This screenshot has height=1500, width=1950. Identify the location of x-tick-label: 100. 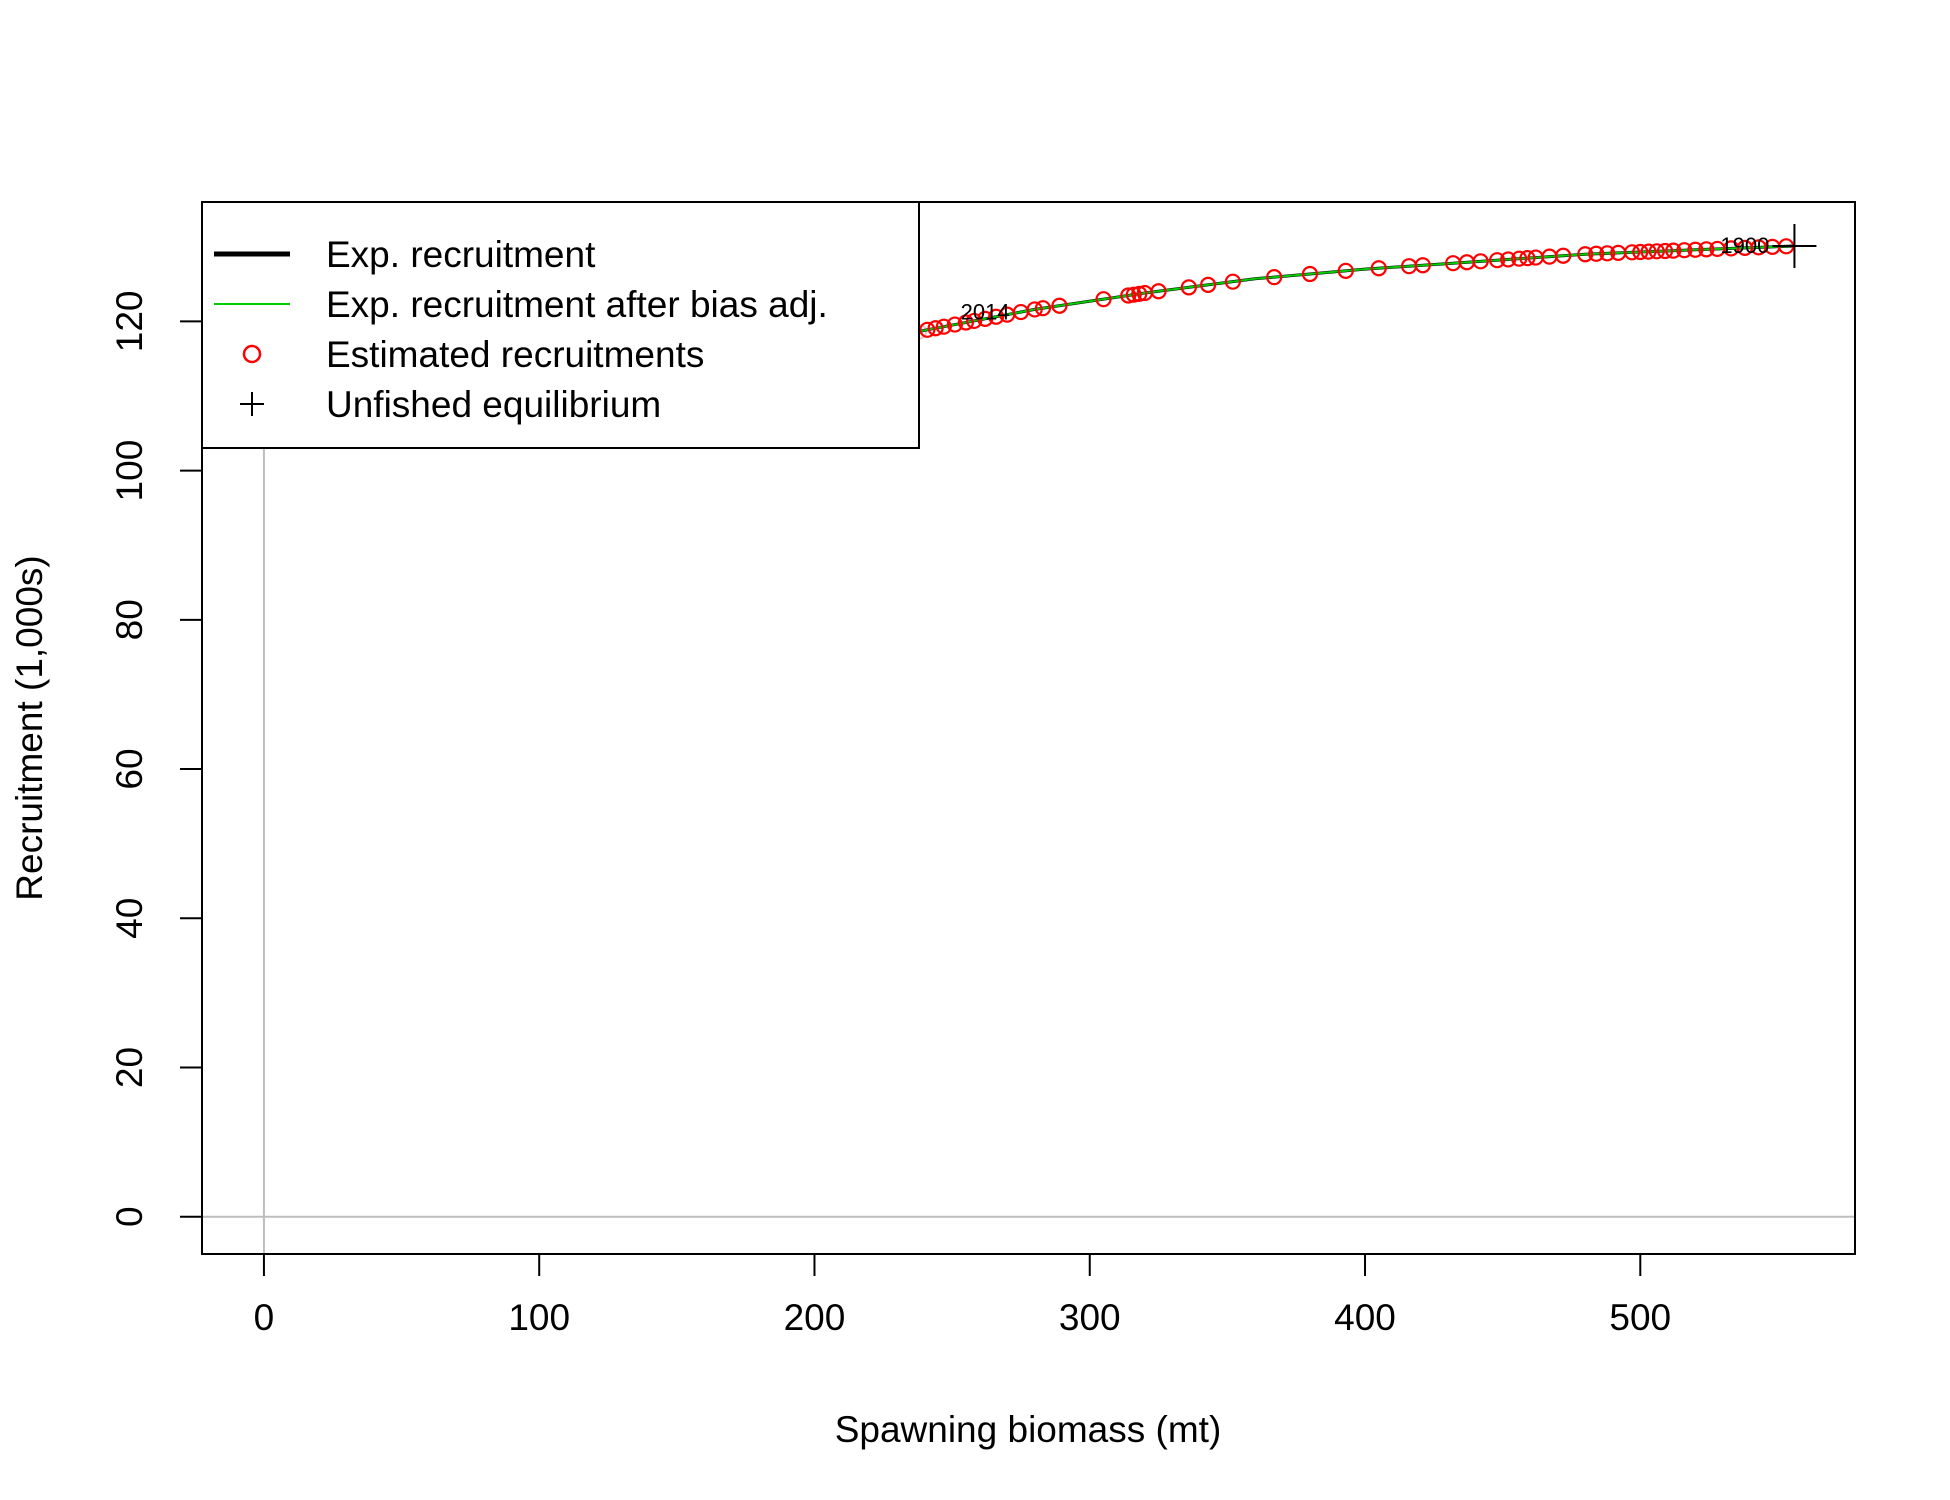
(539, 1317).